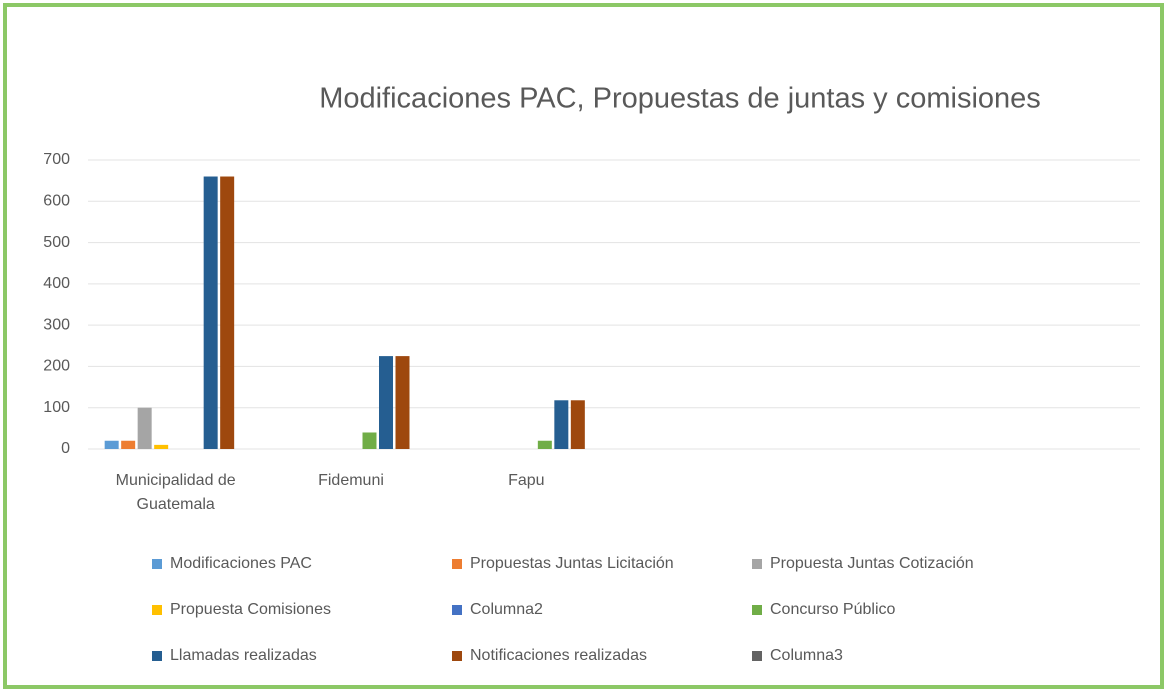  I want to click on y-tick-label: 600, so click(56, 201).